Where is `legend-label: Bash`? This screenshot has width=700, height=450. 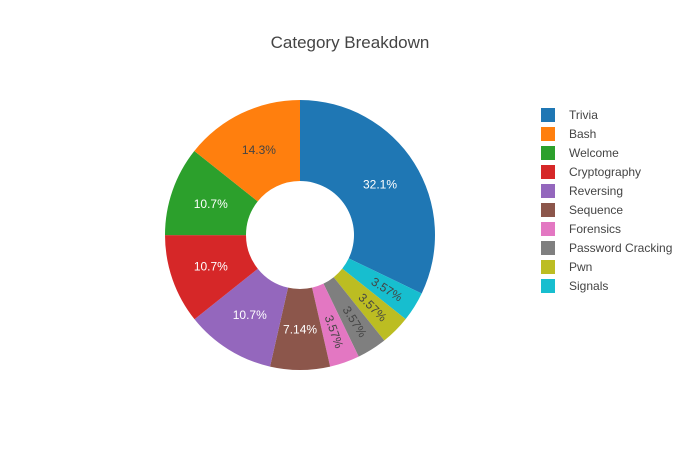
legend-label: Bash is located at coordinates (583, 133).